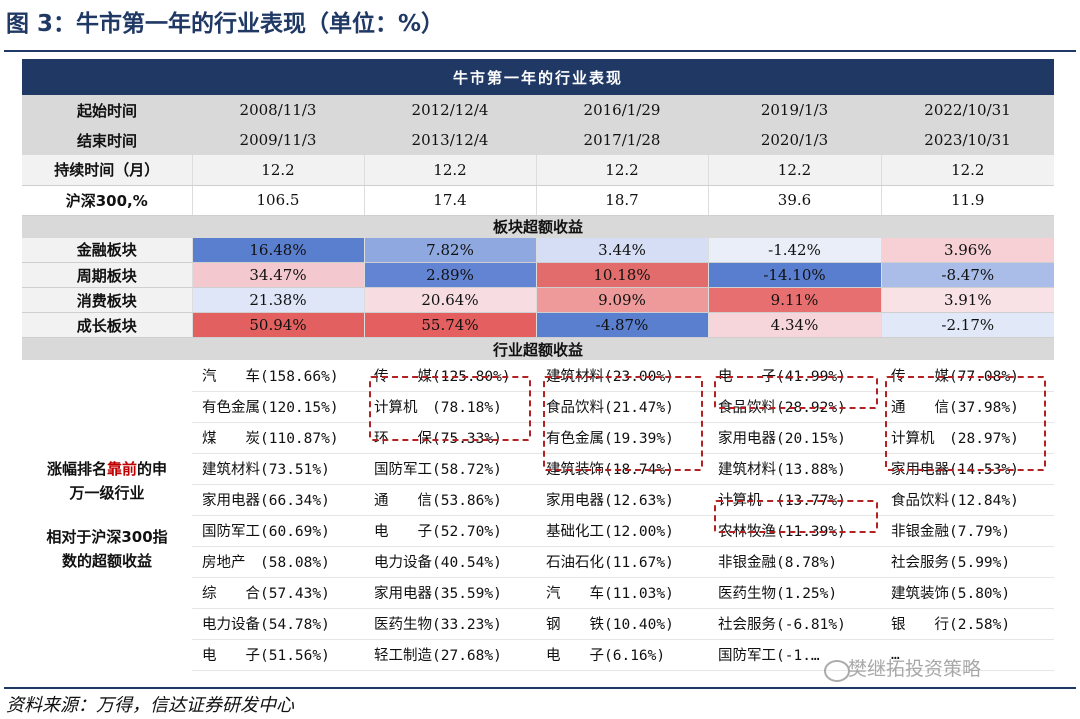 This screenshot has width=1080, height=719. What do you see at coordinates (107, 250) in the screenshot?
I see `sector-label: 金融板块` at bounding box center [107, 250].